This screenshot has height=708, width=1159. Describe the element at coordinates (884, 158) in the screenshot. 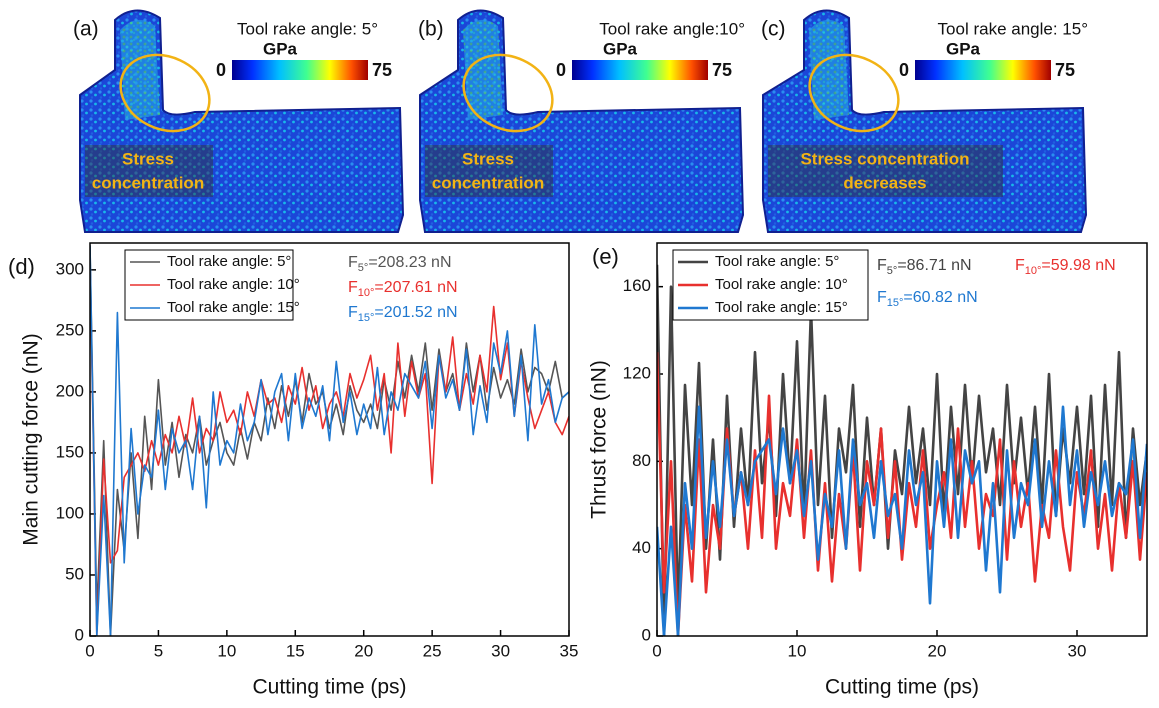

I see `stress-annotation: Stress concentration` at that location.